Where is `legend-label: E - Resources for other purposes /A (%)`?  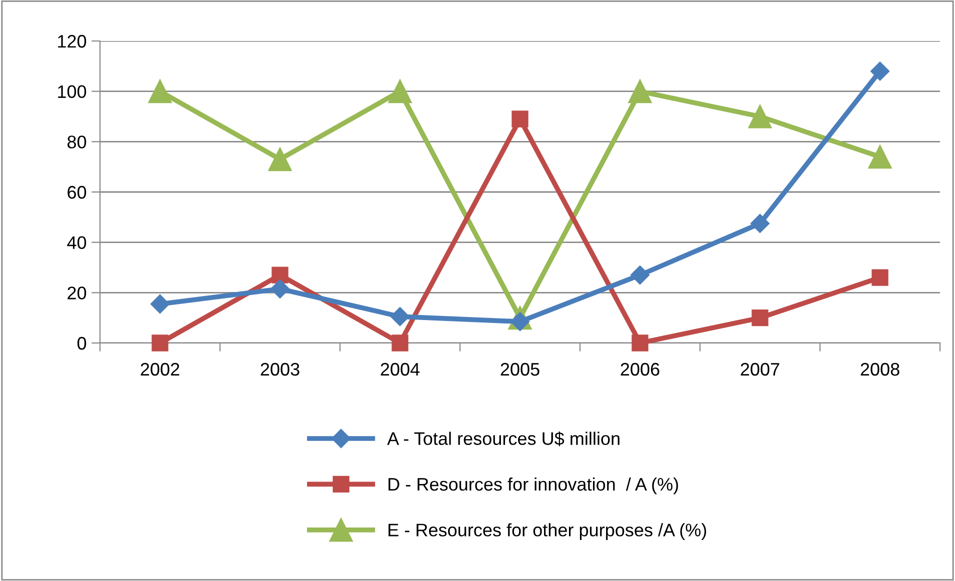
legend-label: E - Resources for other purposes /A (%) is located at coordinates (547, 531).